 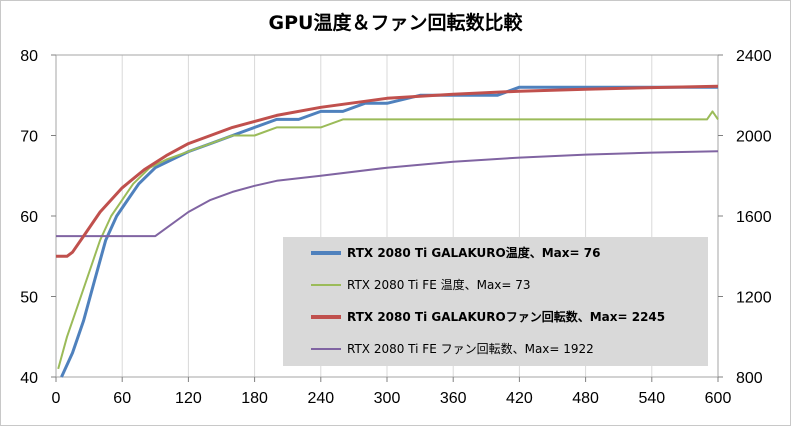 I want to click on y-right-tick-label: 800, so click(x=749, y=378).